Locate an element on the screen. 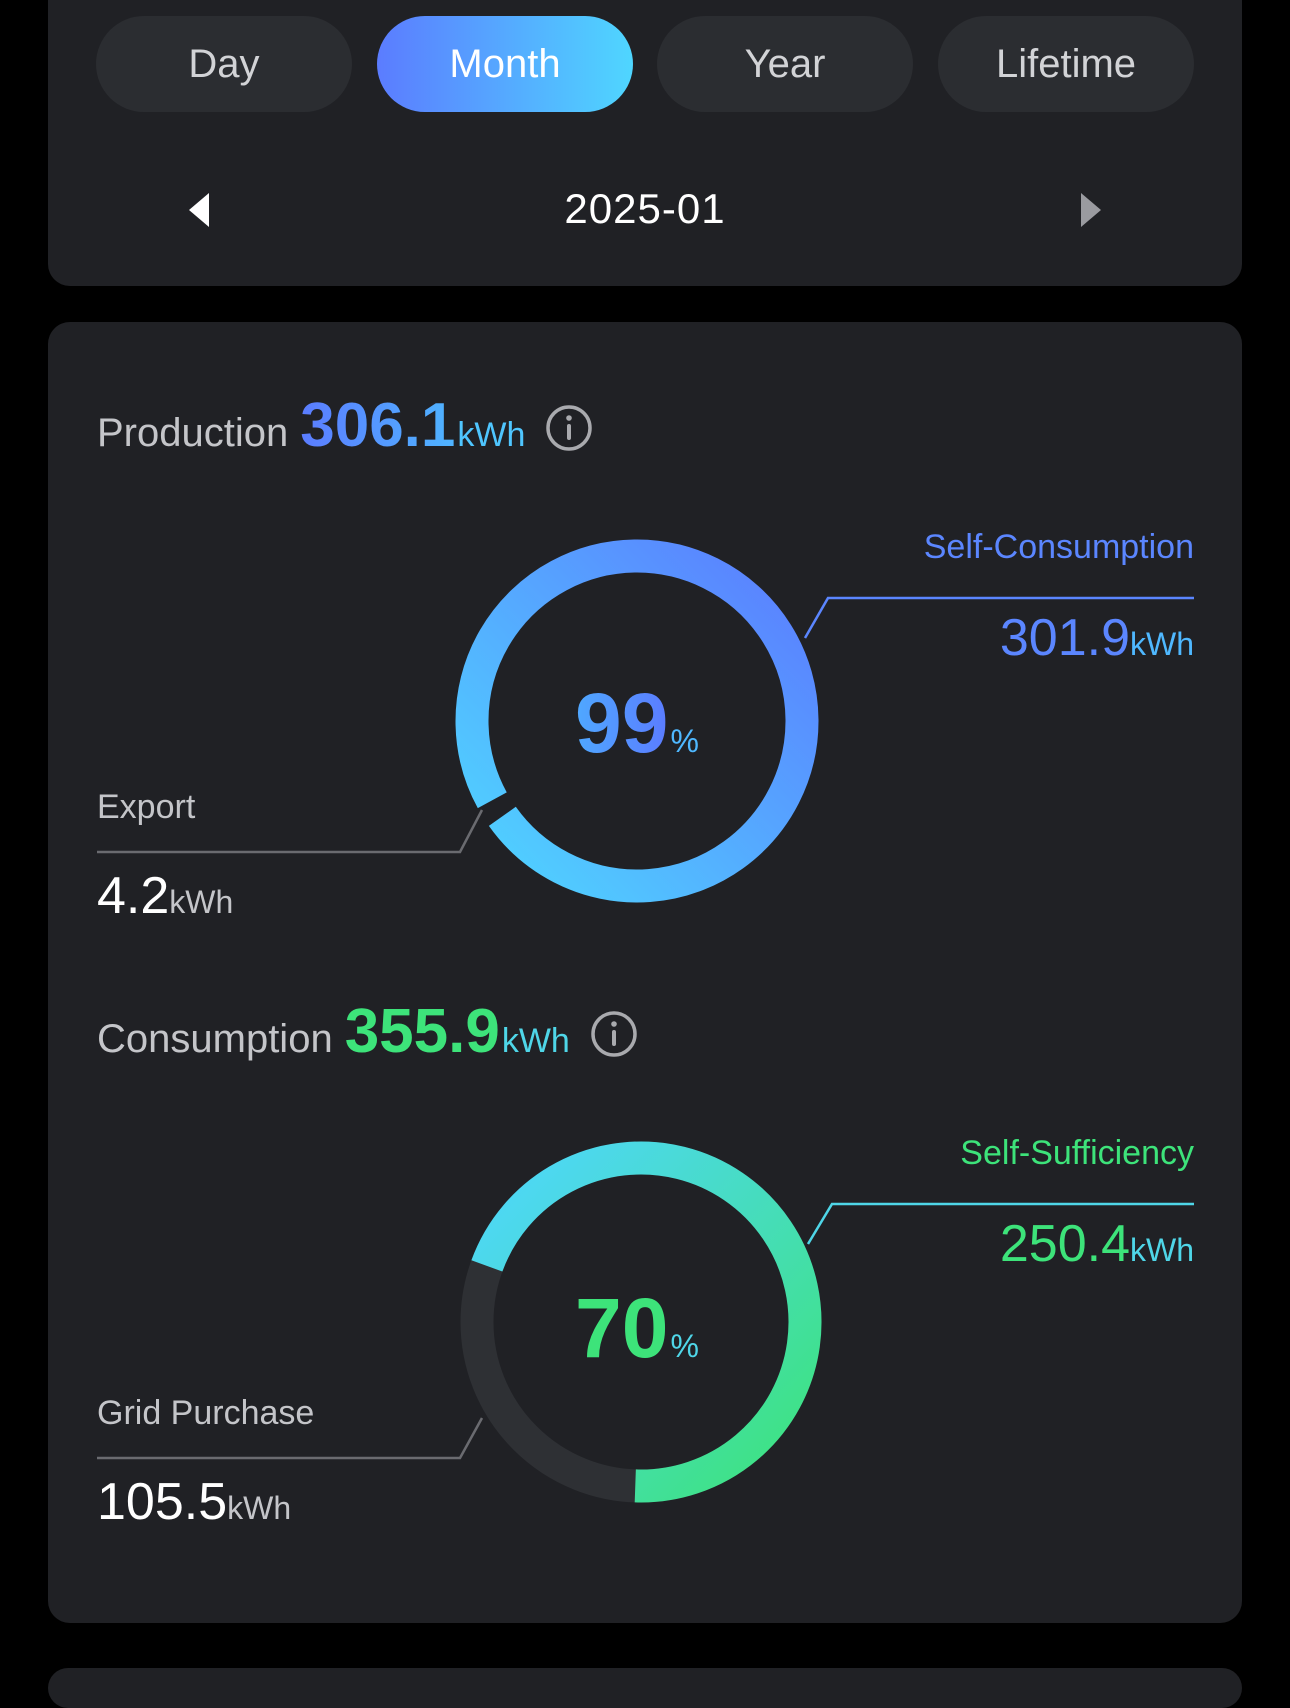 This screenshot has width=1290, height=1708. self-consumption-label: Self-Consumption is located at coordinates (1058, 547).